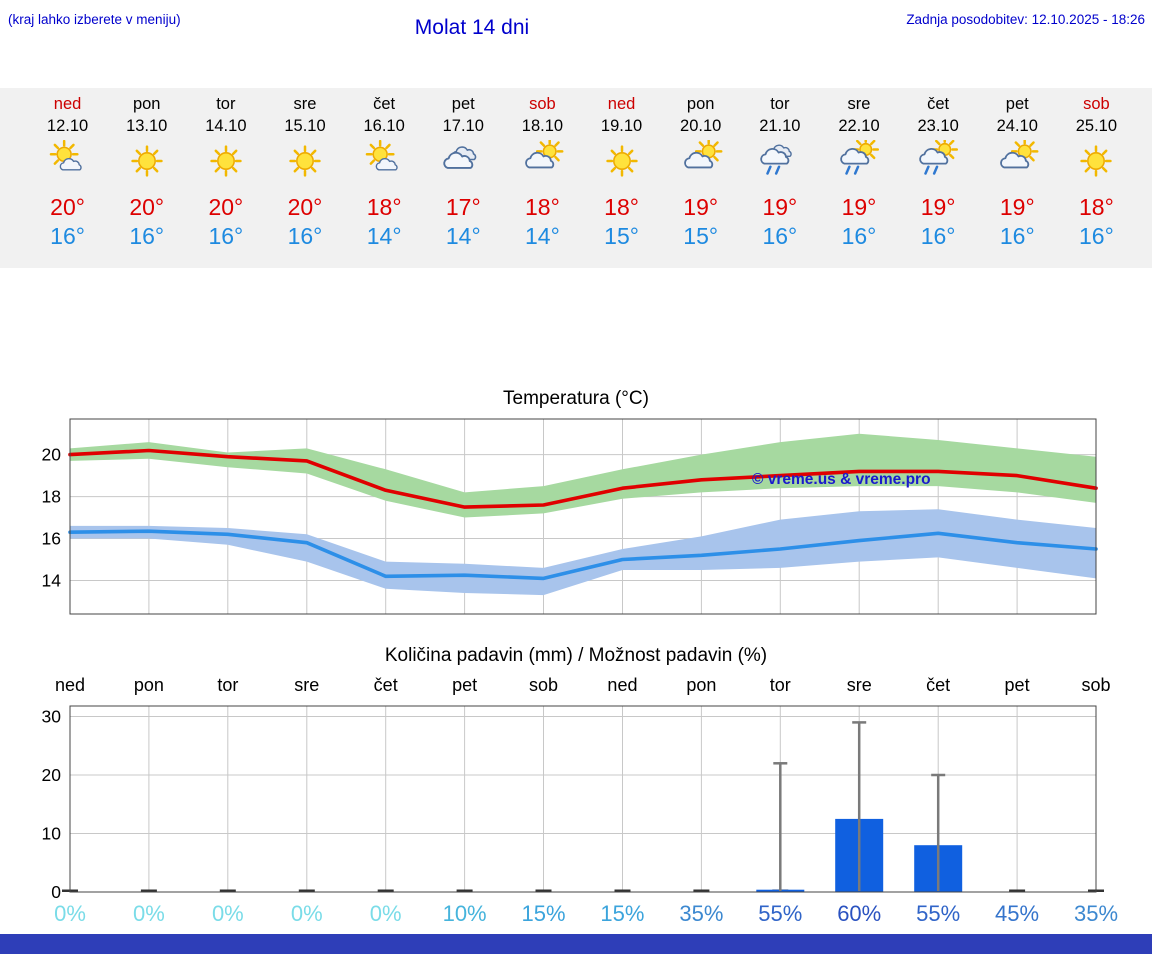 This screenshot has width=1152, height=975. I want to click on precip-day-label: sre, so click(859, 685).